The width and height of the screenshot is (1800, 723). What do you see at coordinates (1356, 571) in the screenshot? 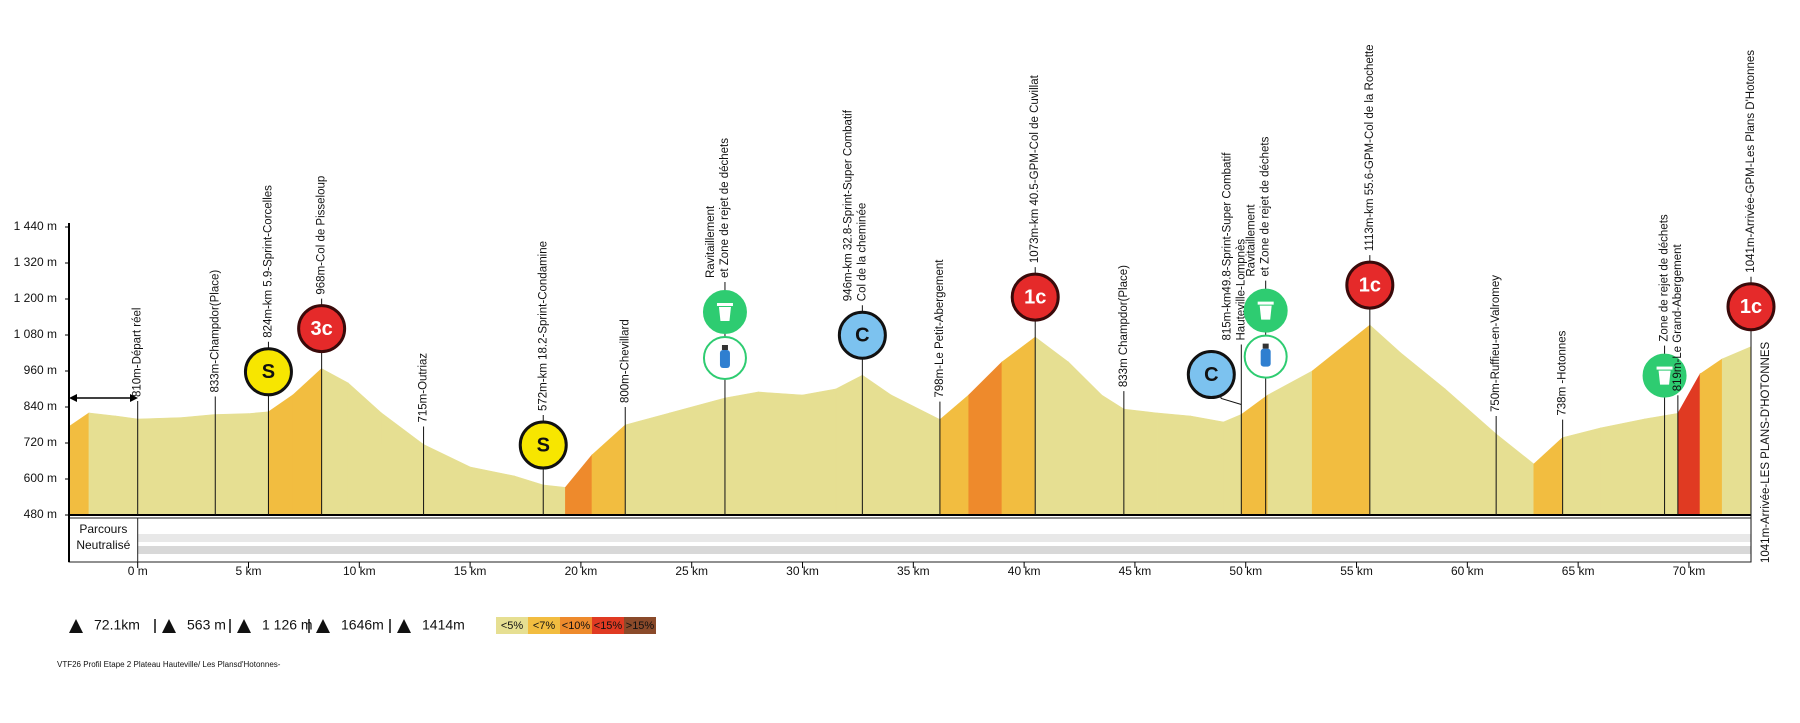
I see `x-tick-label: 55 km` at bounding box center [1356, 571].